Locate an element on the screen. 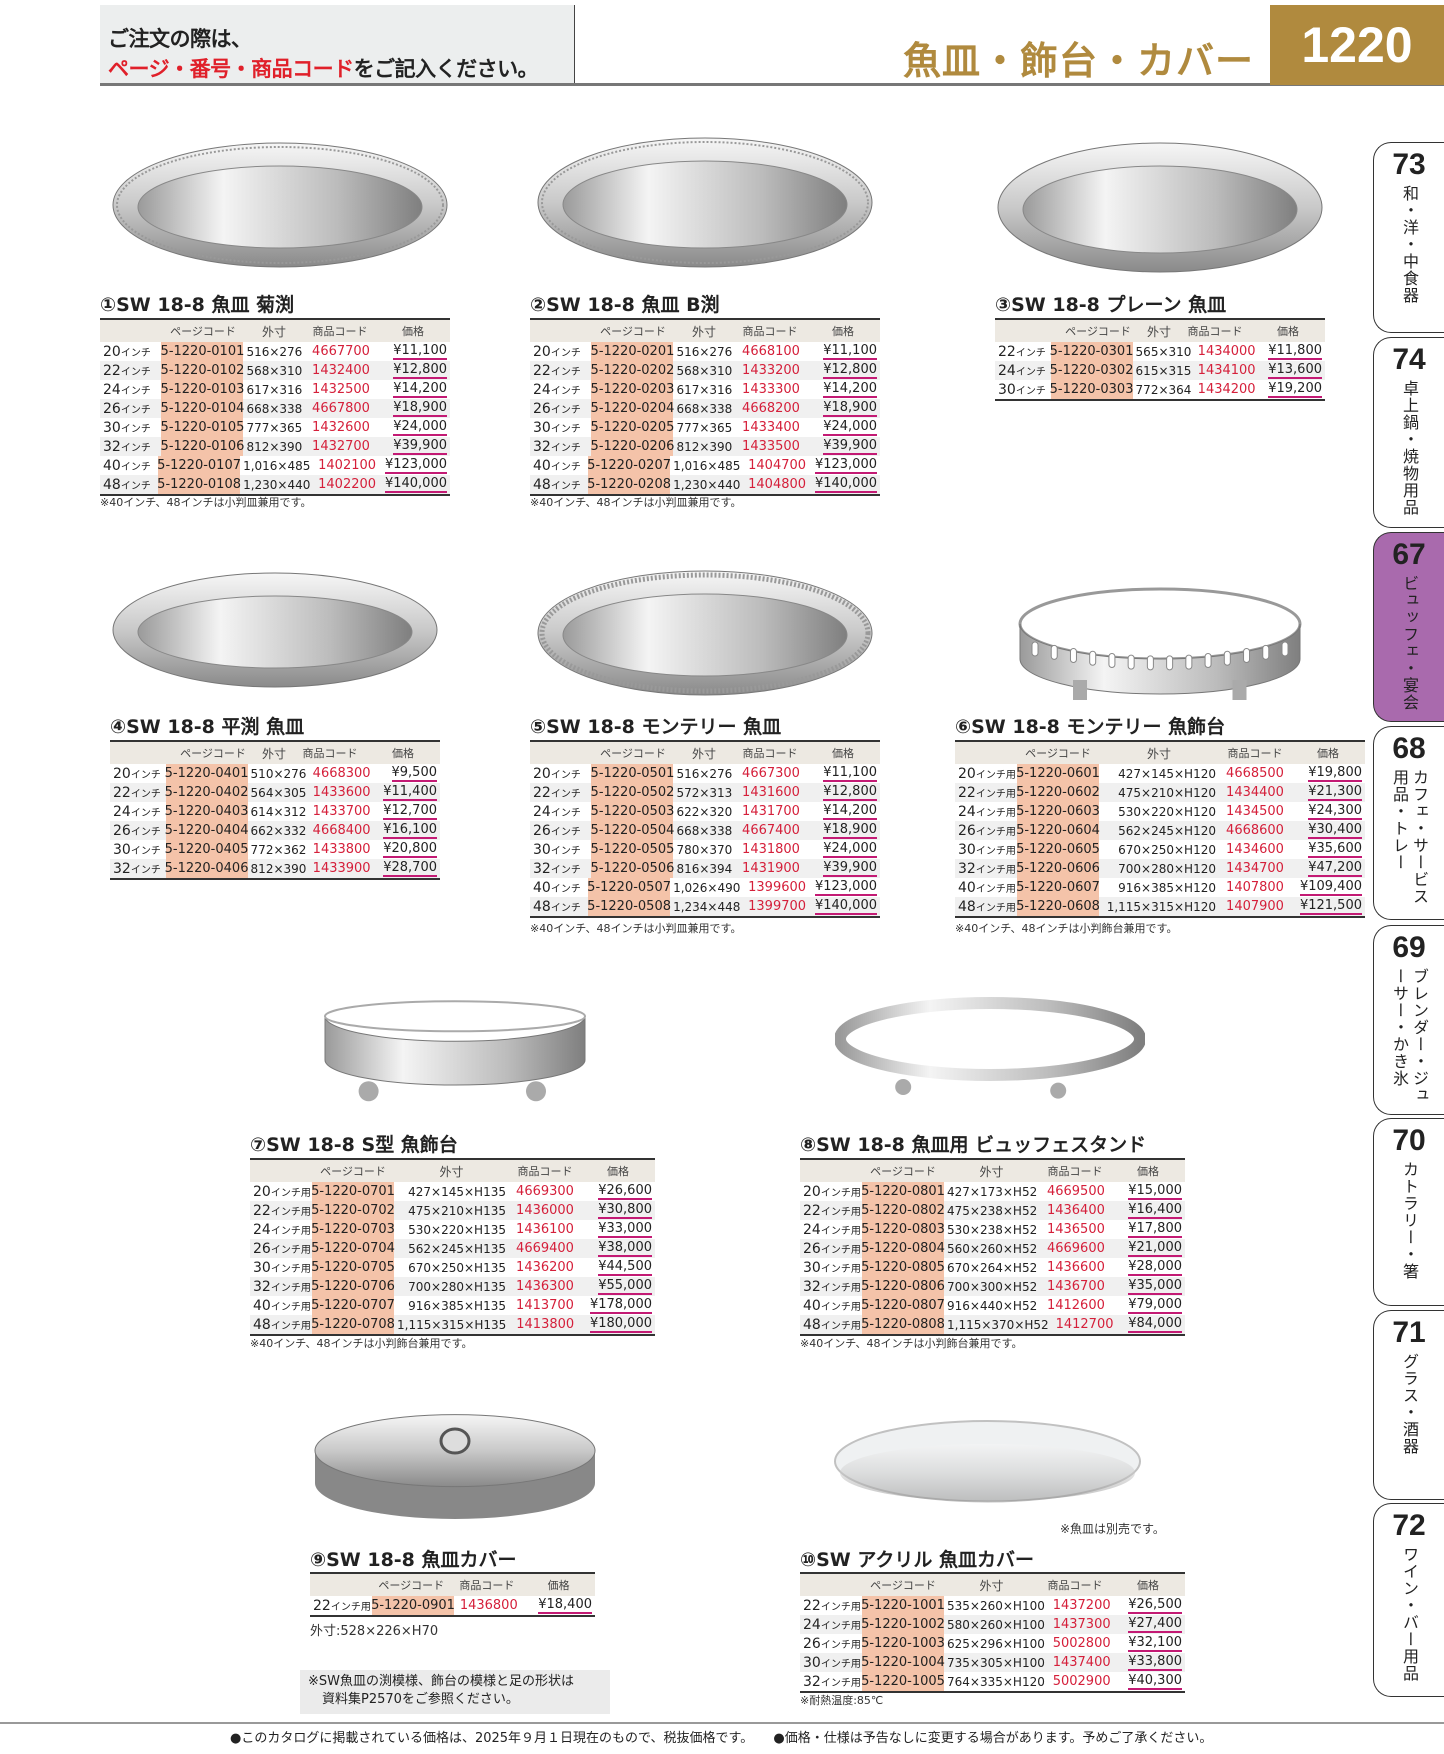  sidebar-tab-69: 69 ブレンダー・ジューサー・かき氷 is located at coordinates (1408, 1020).